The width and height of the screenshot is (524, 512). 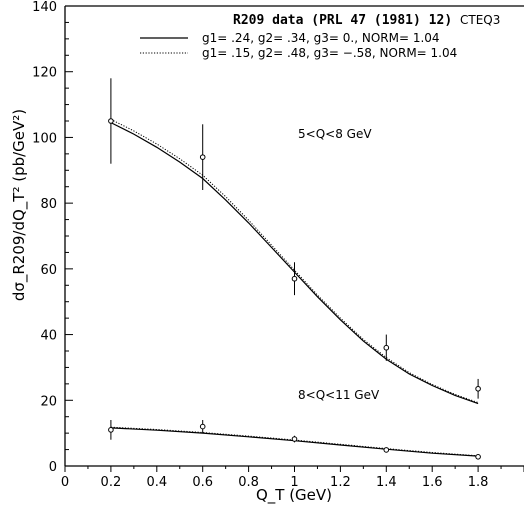 I want to click on x-tick-label: 1.6, so click(x=432, y=482).